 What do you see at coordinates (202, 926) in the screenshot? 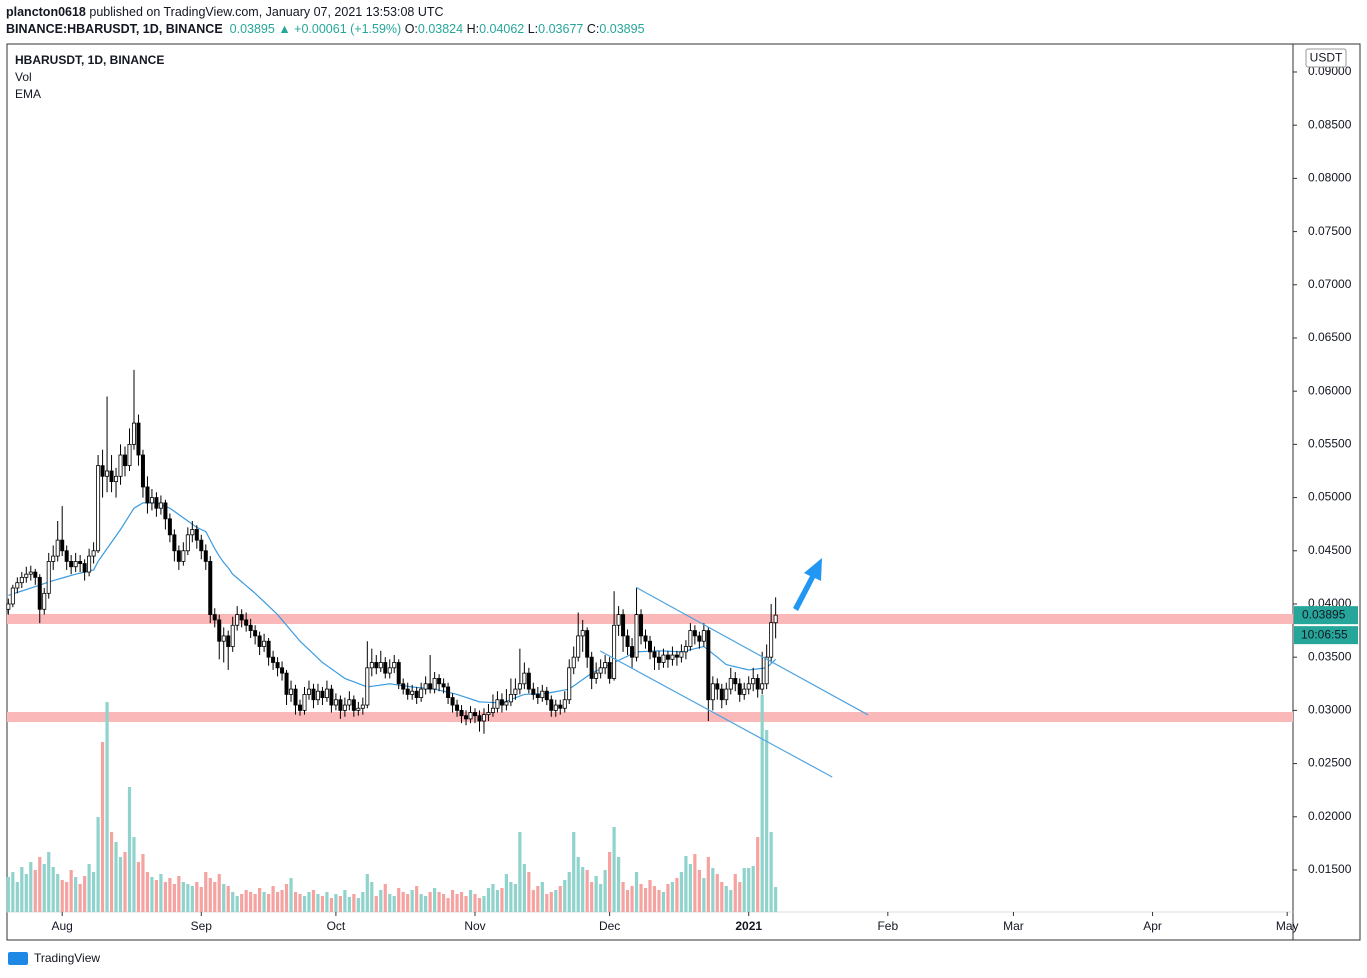
I see `x-tick-label: Sep` at bounding box center [202, 926].